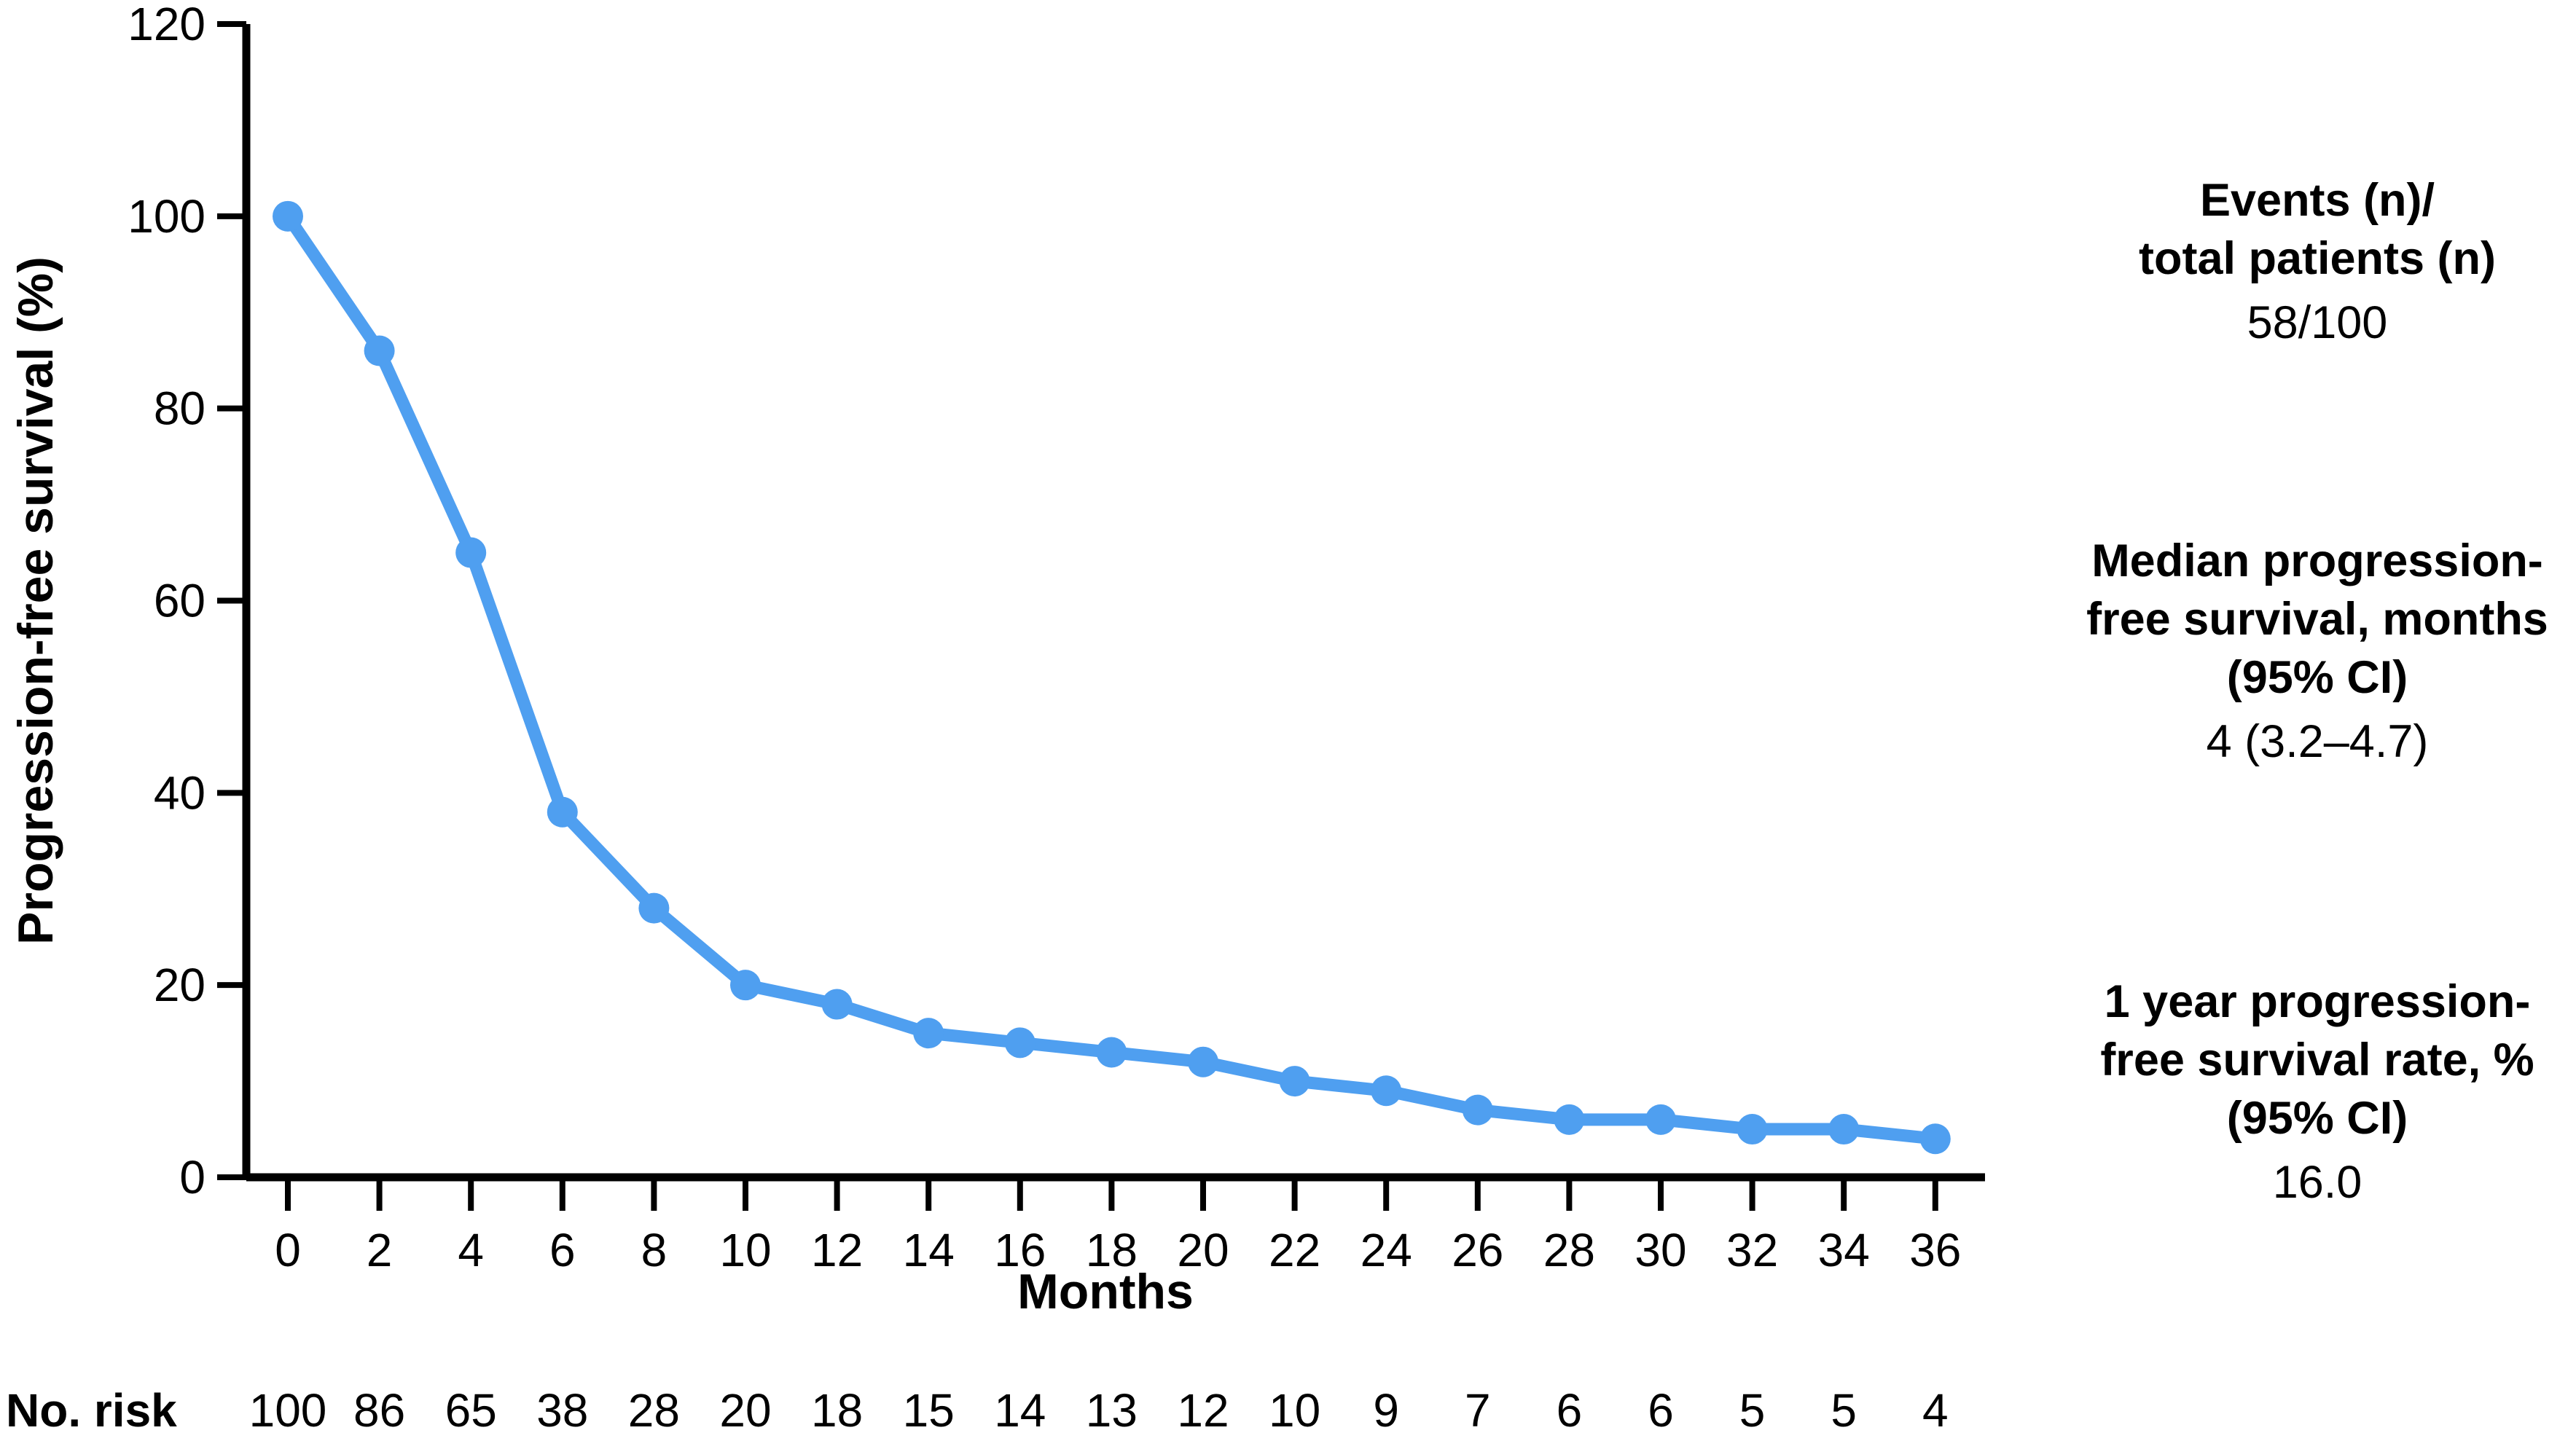 The width and height of the screenshot is (2576, 1449). What do you see at coordinates (654, 1410) in the screenshot?
I see `no-risk-value: 28` at bounding box center [654, 1410].